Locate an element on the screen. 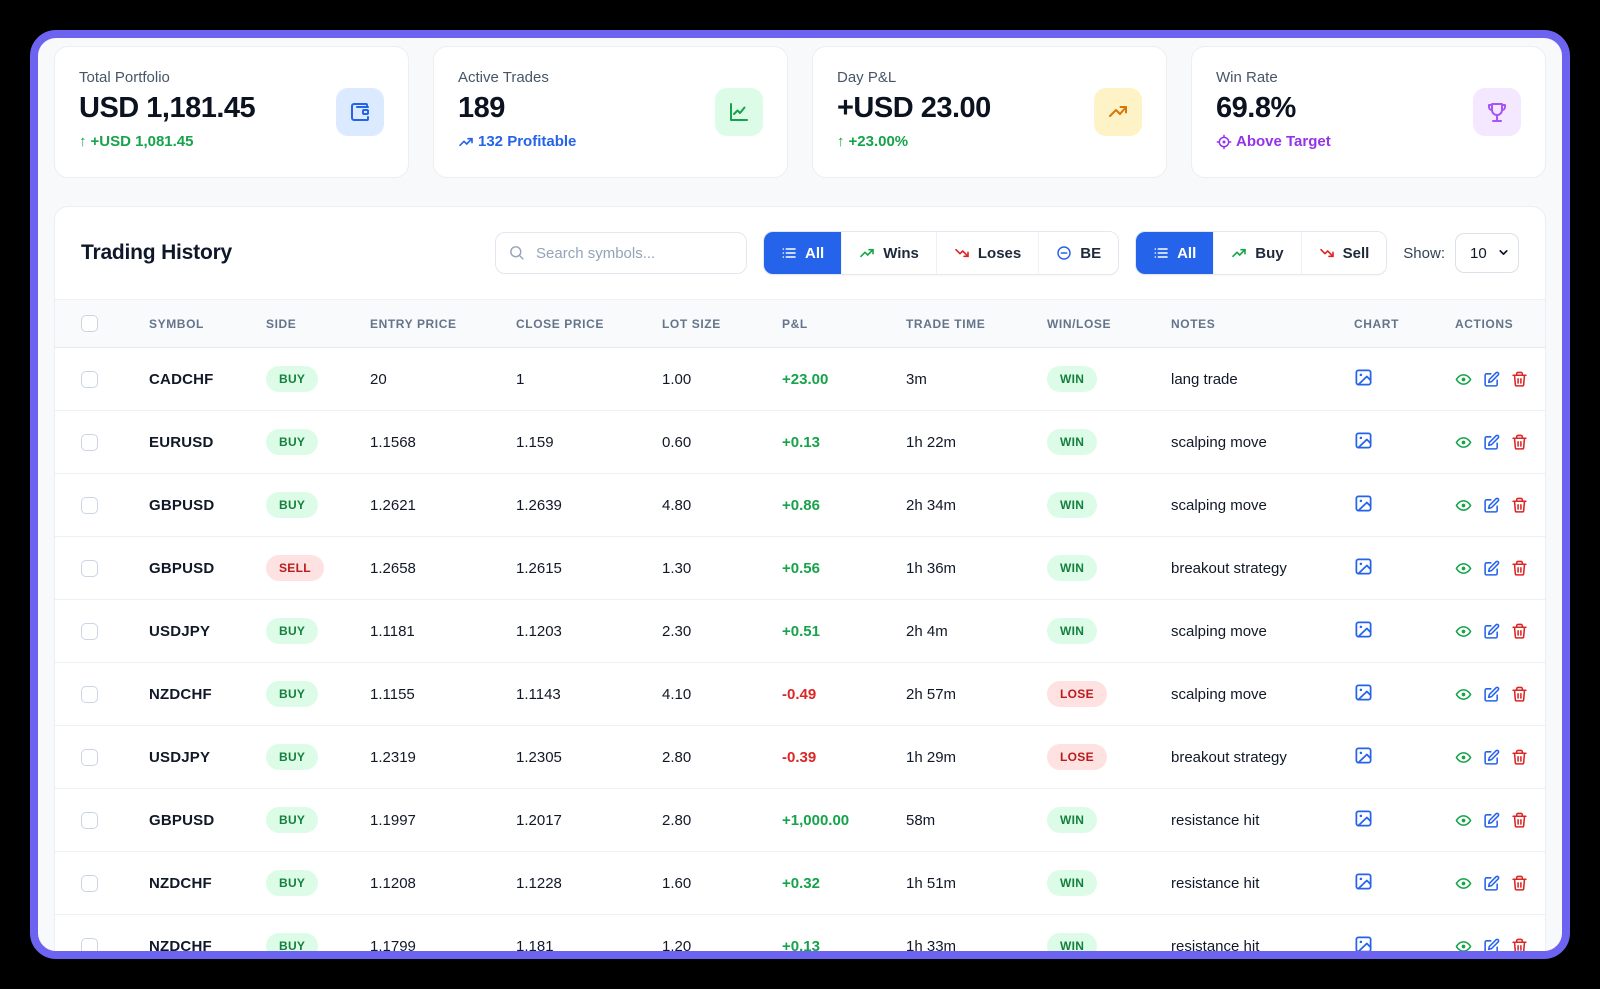 The image size is (1600, 989). close-price-cell: 1.2017 is located at coordinates (589, 820).